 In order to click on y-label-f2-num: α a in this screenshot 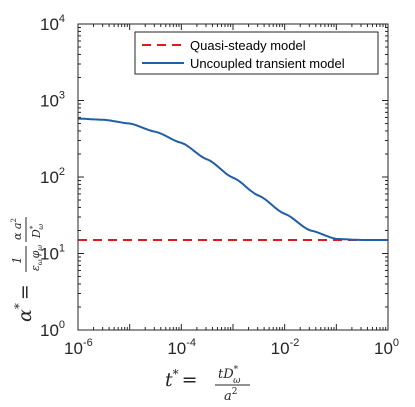, I will do `click(17, 231)`.